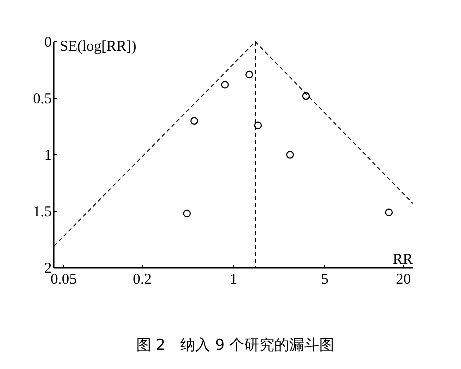 The image size is (461, 369). What do you see at coordinates (42, 212) in the screenshot?
I see `y-tick-label: 1.5` at bounding box center [42, 212].